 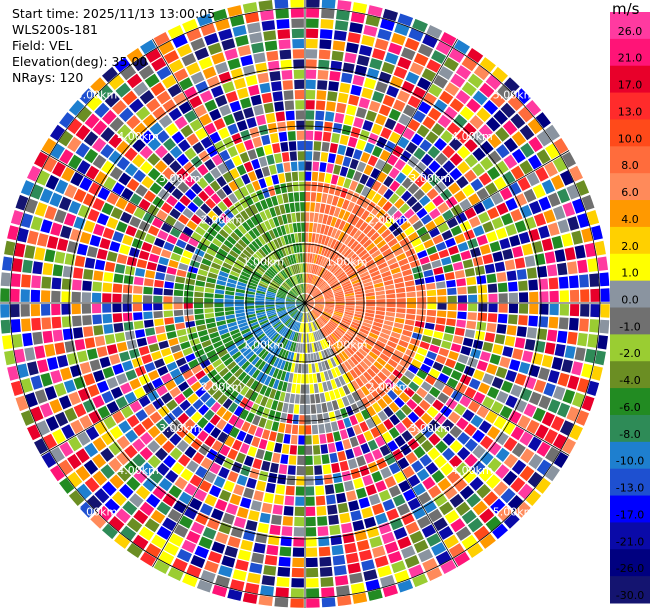 I want to click on ring-label: 3.00km, so click(x=430, y=428).